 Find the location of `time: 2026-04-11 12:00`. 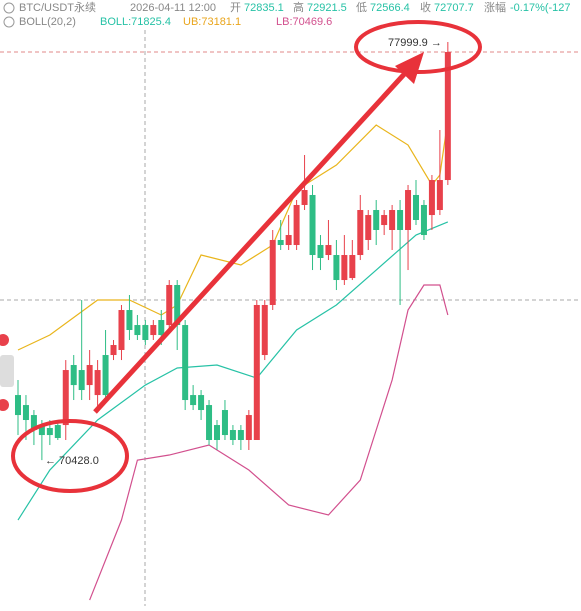

time: 2026-04-11 12:00 is located at coordinates (173, 8).